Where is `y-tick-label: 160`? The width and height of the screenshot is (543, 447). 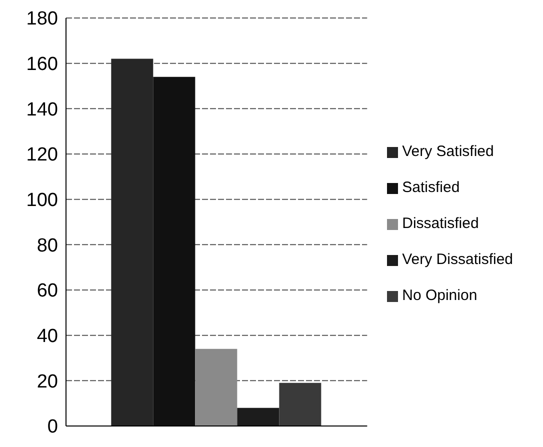
y-tick-label: 160 is located at coordinates (42, 65).